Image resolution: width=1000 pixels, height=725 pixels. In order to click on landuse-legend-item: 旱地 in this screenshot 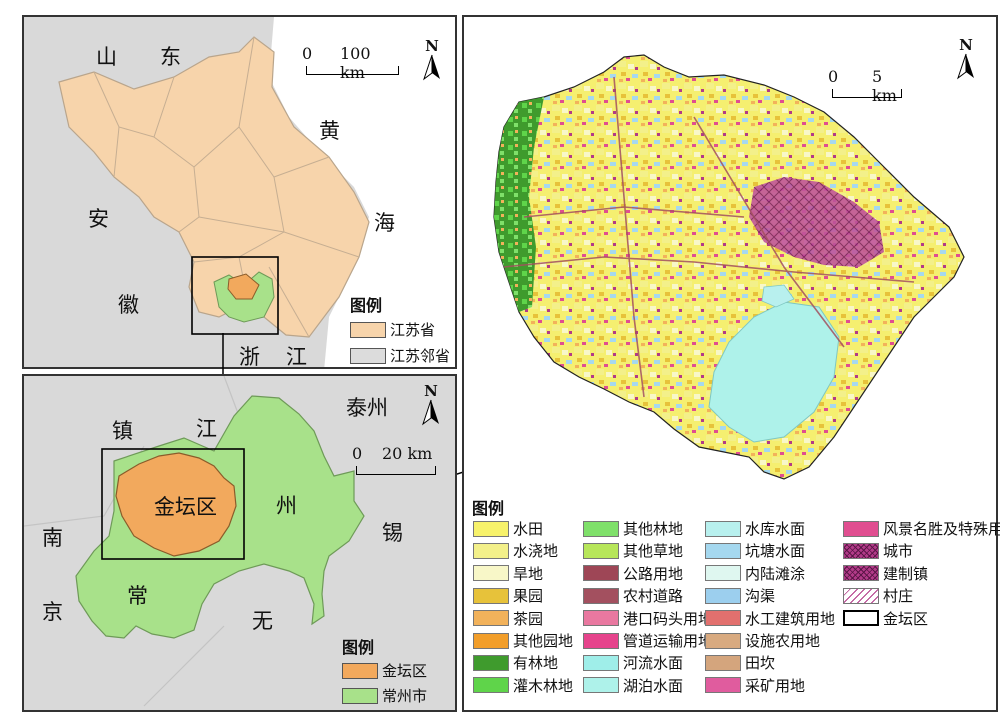, I will do `click(508, 573)`.